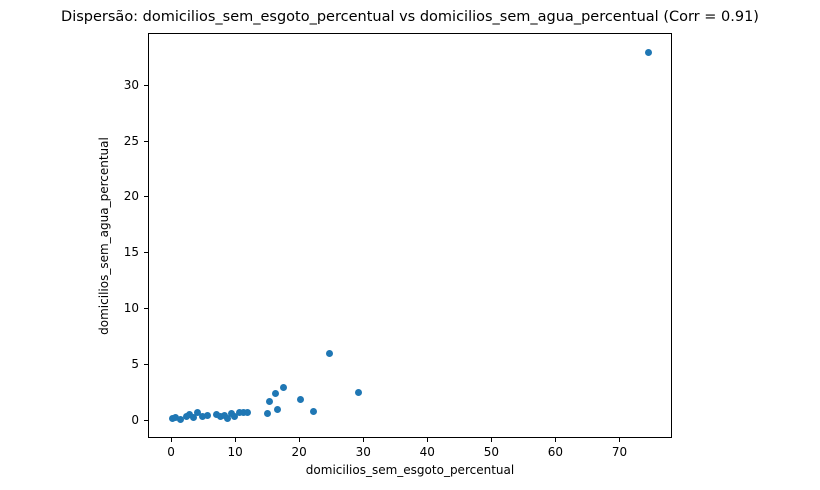  I want to click on y-tick-label: 15, so click(131, 252).